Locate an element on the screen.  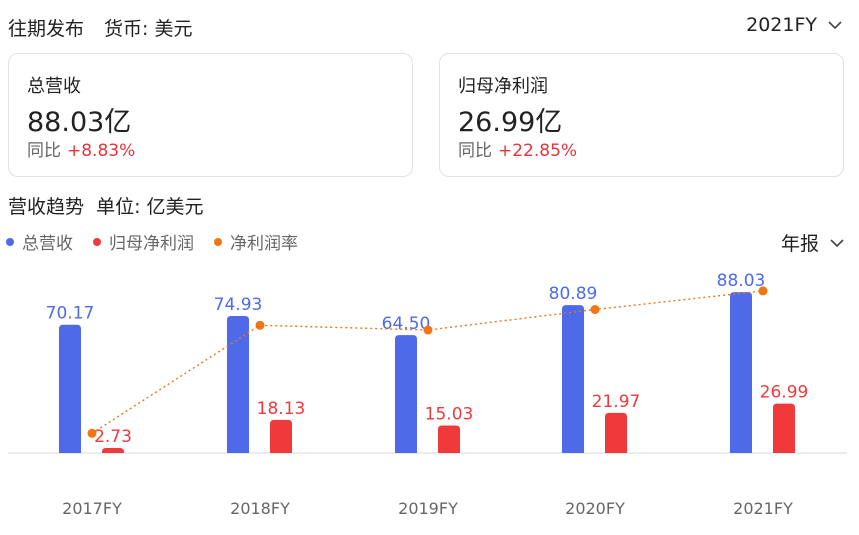
net-profit-data-label: 18.13 is located at coordinates (281, 409).